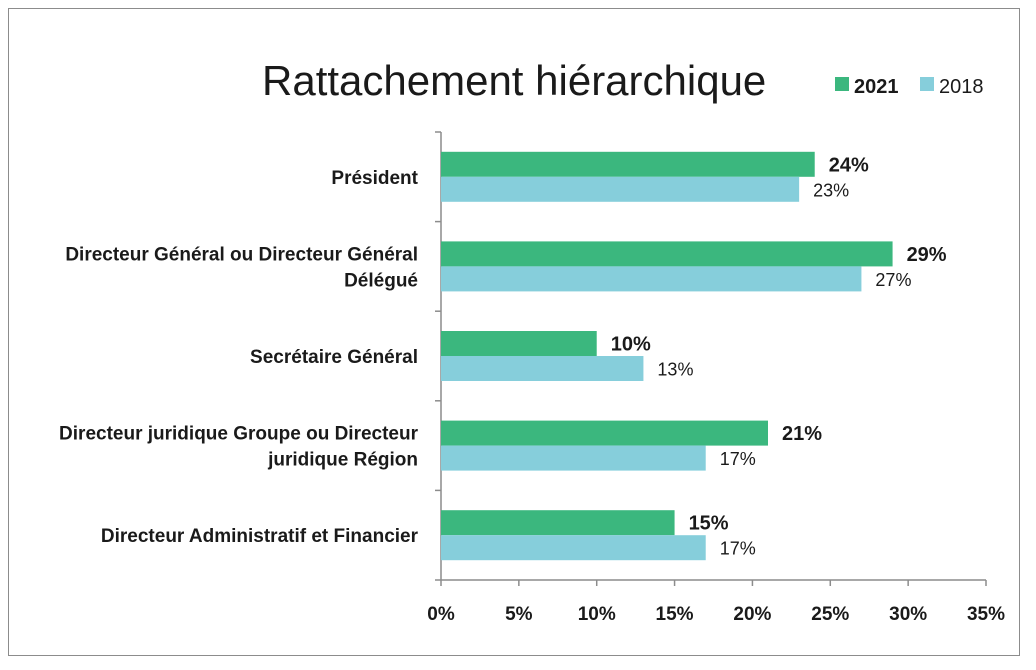  I want to click on category-label: juridique Région, so click(342, 460).